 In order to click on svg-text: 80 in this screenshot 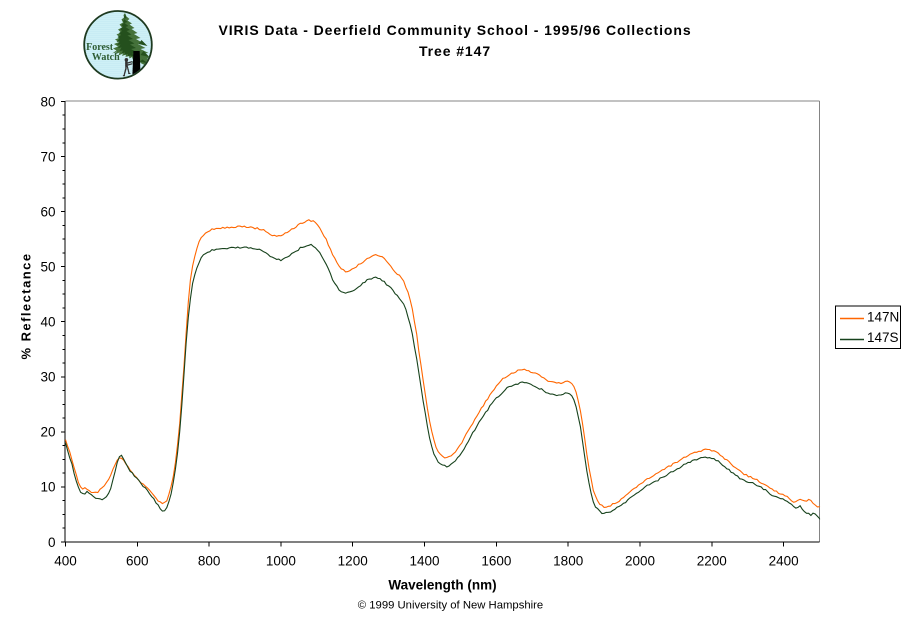, I will do `click(47, 101)`.